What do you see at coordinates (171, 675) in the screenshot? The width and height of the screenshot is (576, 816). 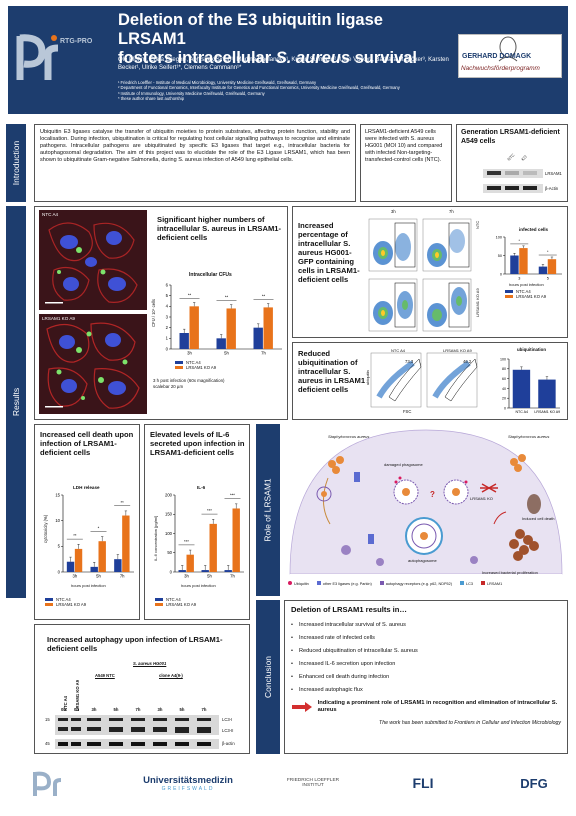 I see `autophagy-group2: clone A4(9-)` at bounding box center [171, 675].